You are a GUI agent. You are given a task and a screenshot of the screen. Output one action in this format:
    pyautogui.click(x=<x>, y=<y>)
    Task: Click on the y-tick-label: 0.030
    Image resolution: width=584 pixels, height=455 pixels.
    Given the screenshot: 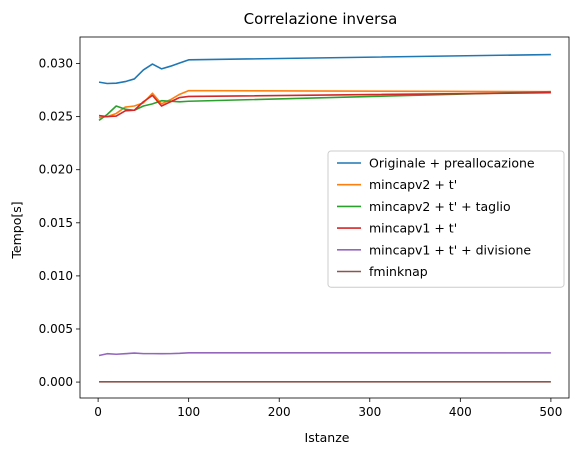 What is the action you would take?
    pyautogui.click(x=56, y=64)
    